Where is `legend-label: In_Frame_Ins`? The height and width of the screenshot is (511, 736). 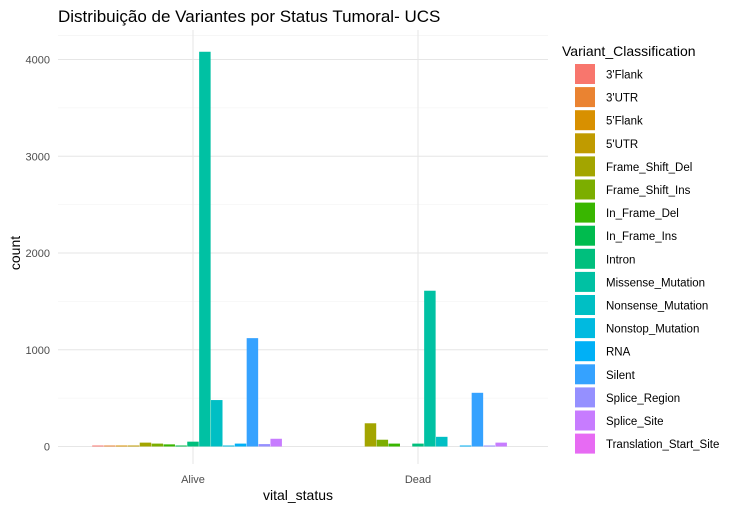 legend-label: In_Frame_Ins is located at coordinates (641, 237).